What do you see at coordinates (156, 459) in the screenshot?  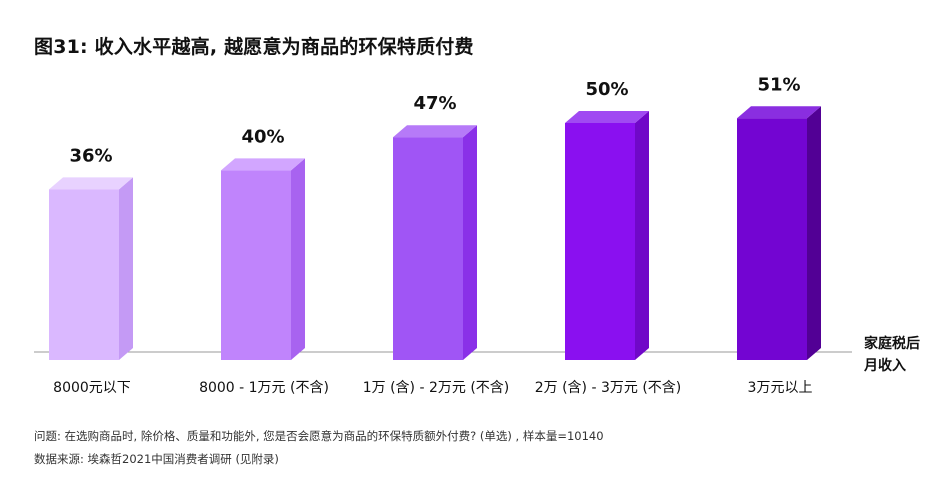 I see `data-source-note: 数据来源: 埃森哲2021中国消费者调研 (见附录)` at bounding box center [156, 459].